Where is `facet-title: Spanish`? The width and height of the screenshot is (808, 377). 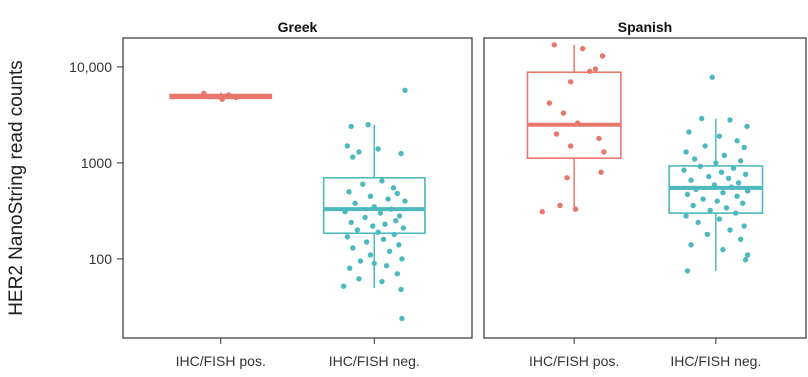
facet-title: Spanish is located at coordinates (645, 27).